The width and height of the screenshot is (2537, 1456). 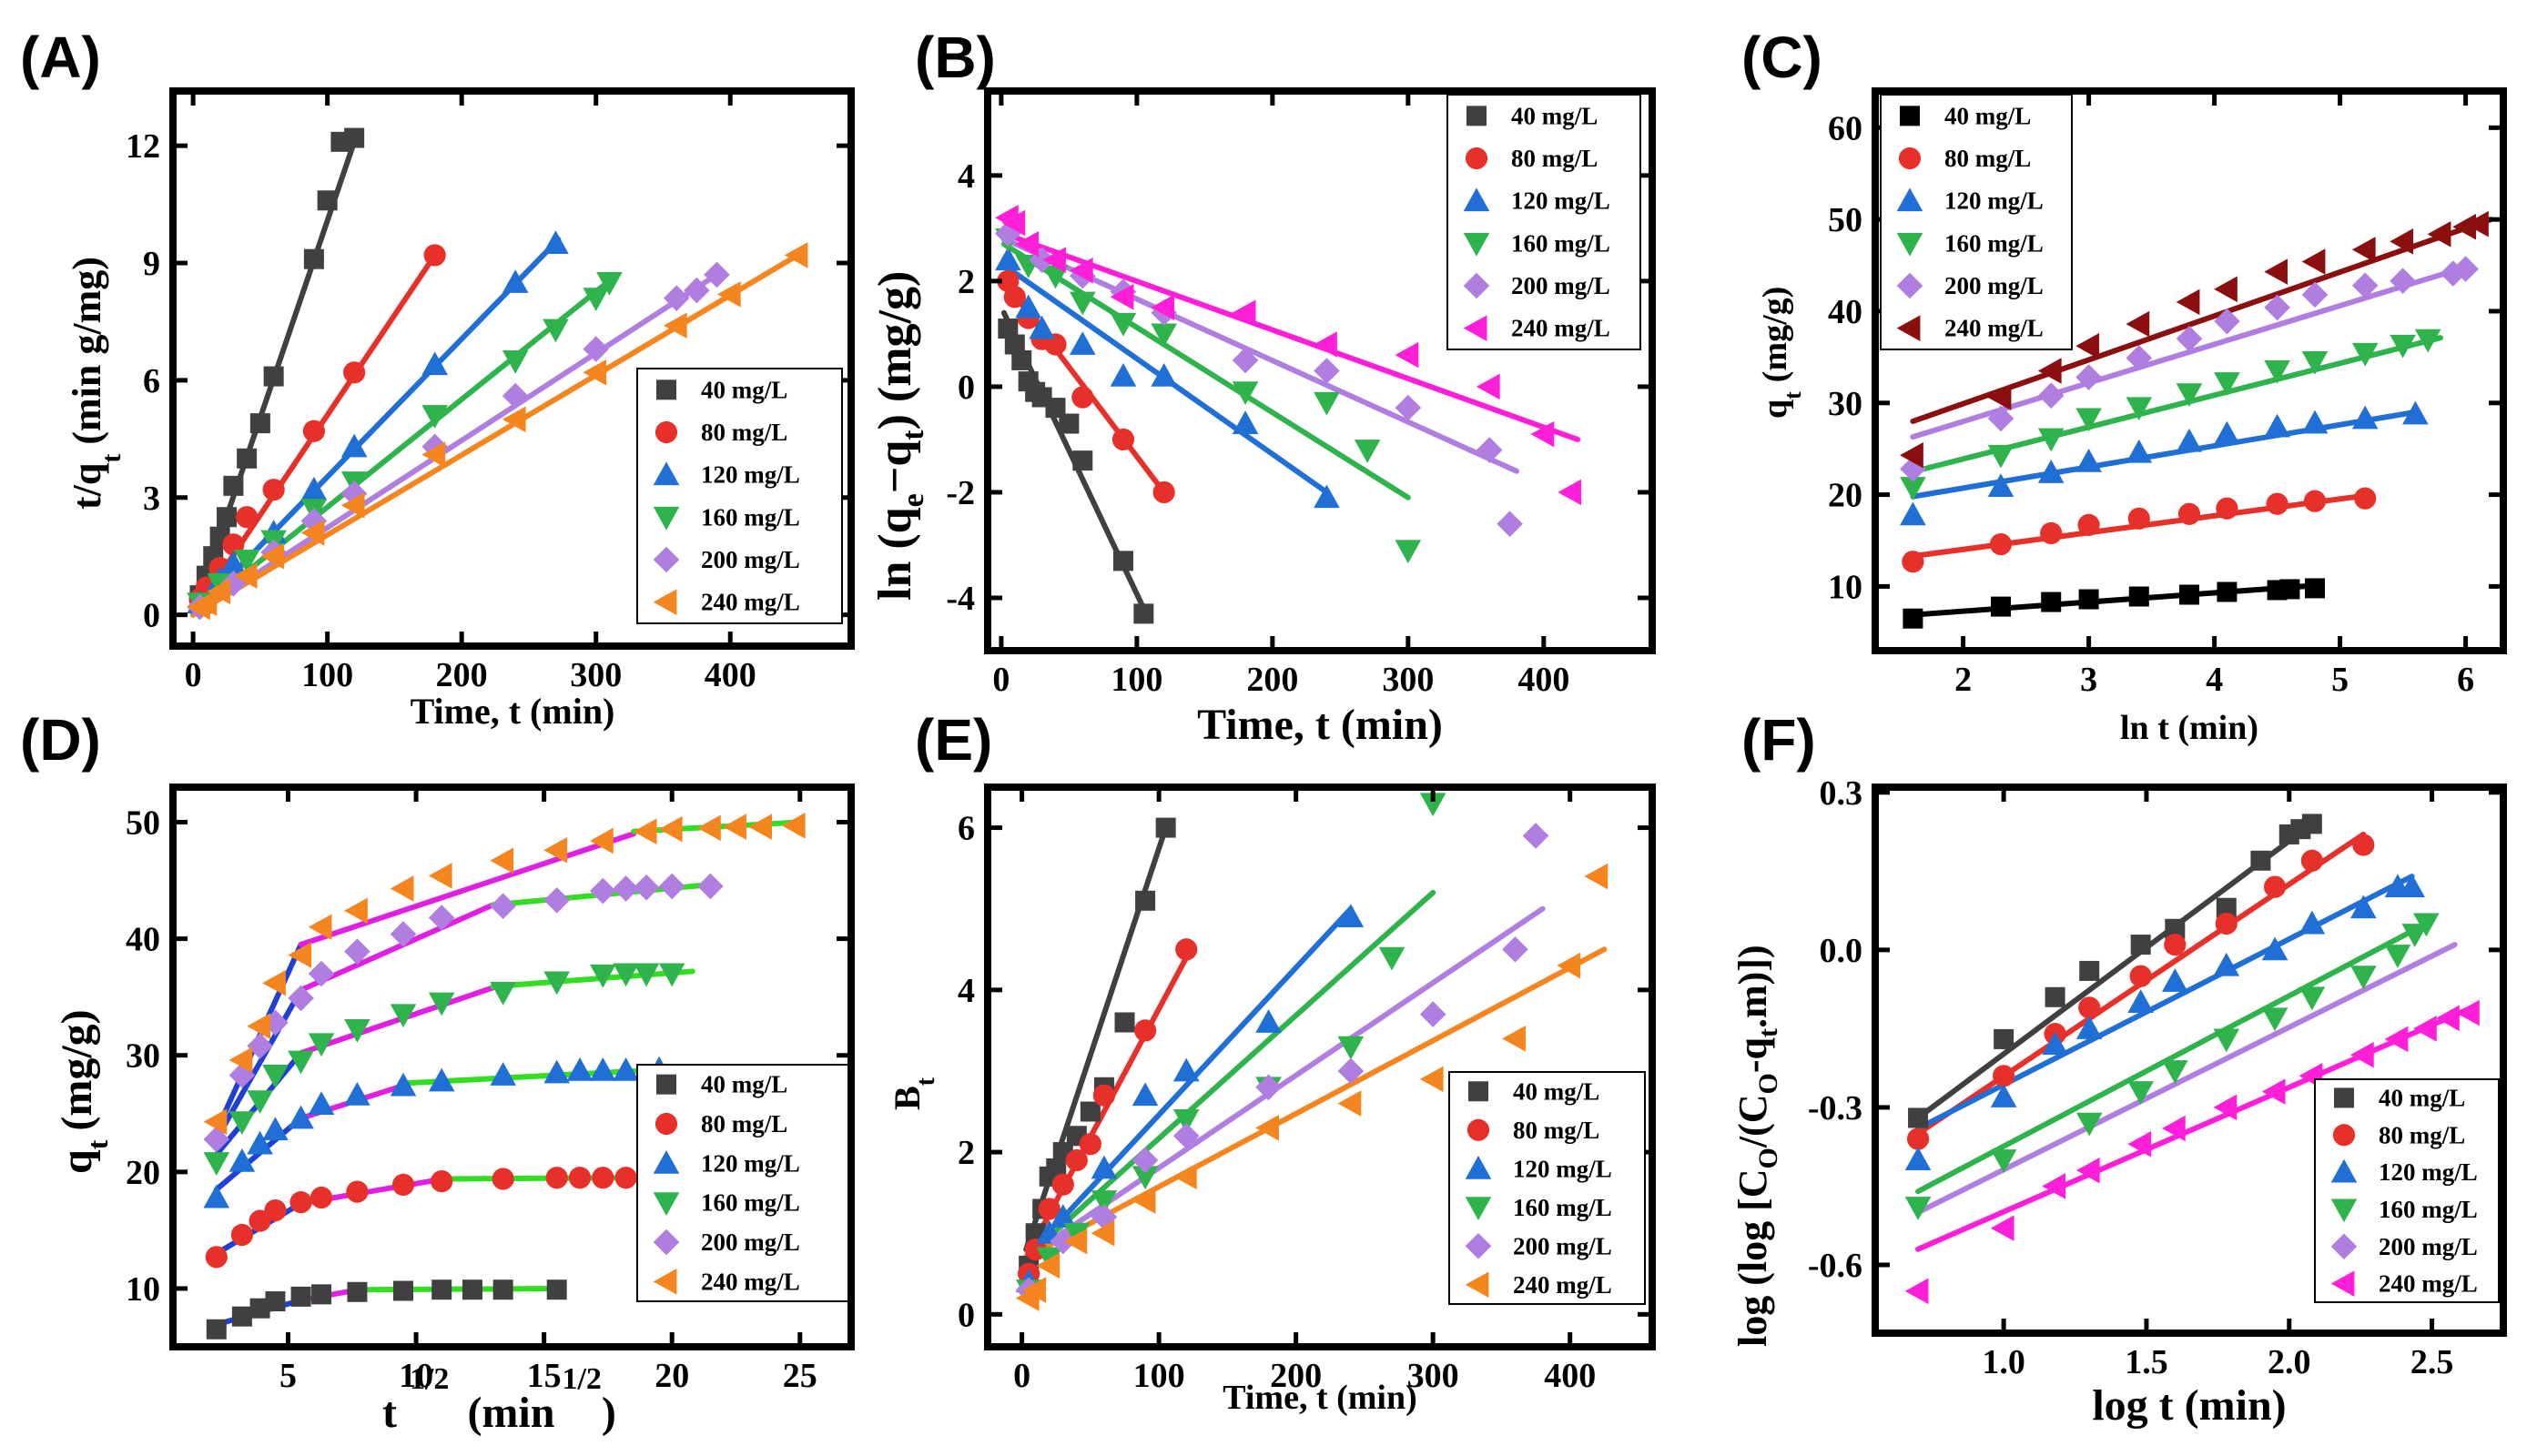 What do you see at coordinates (1768, 1084) in the screenshot?
I see `axis-label-part: O` at bounding box center [1768, 1084].